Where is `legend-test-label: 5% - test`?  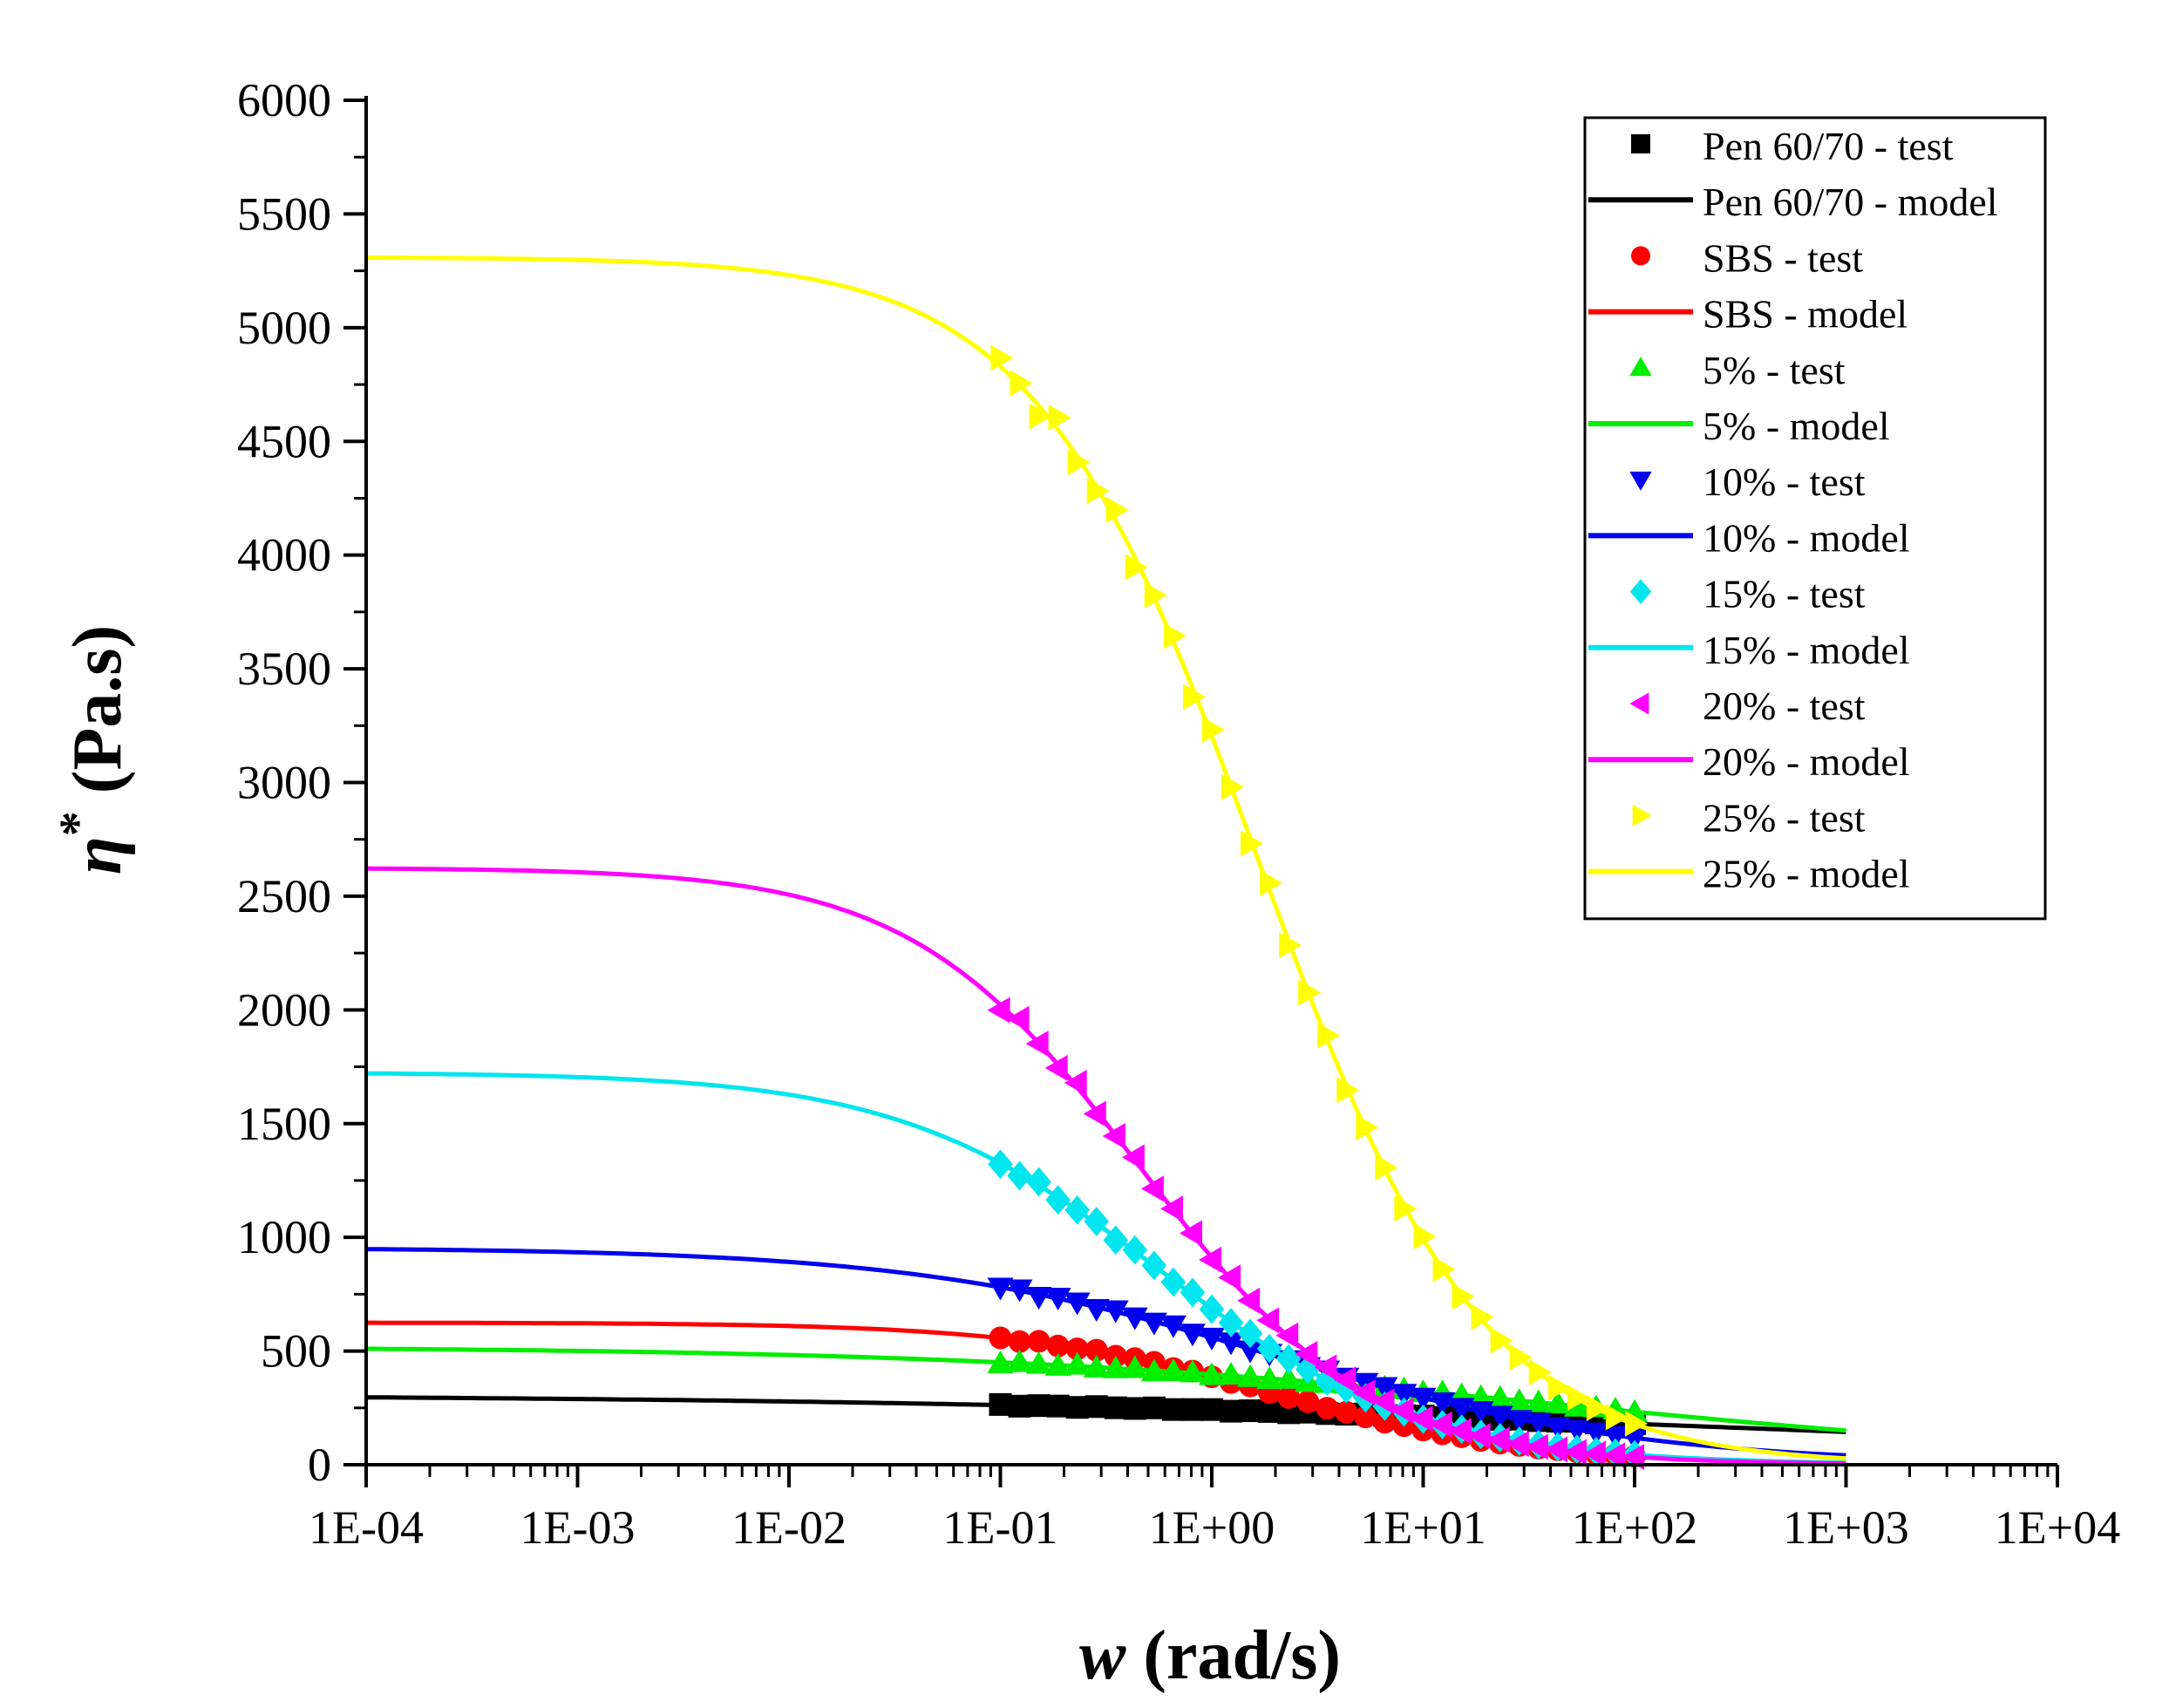 legend-test-label: 5% - test is located at coordinates (1774, 370).